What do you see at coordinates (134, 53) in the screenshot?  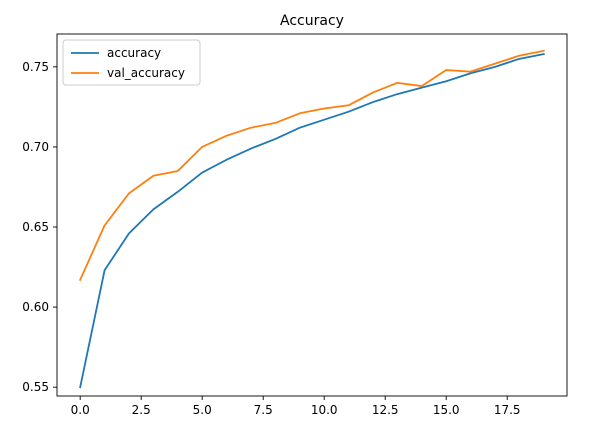 I see `legend-label-accuracy: accuracy` at bounding box center [134, 53].